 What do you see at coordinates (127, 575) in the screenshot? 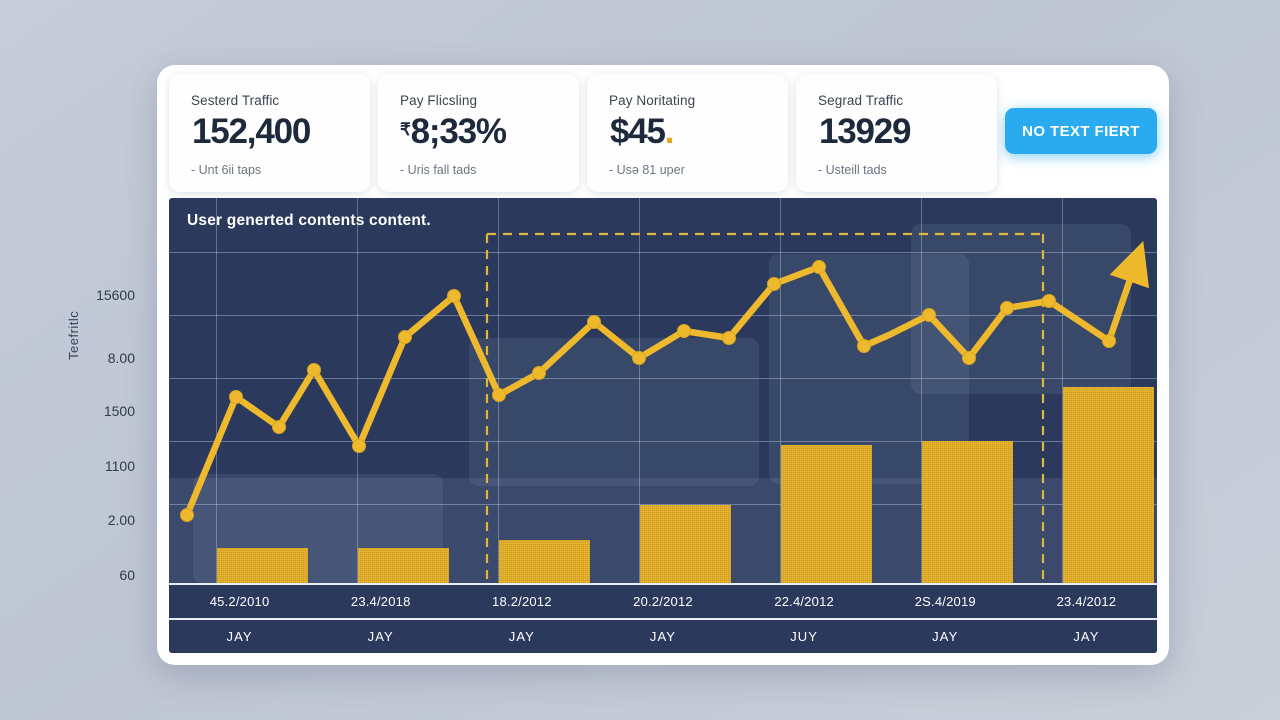
I see `y-axis-tick: 60` at bounding box center [127, 575].